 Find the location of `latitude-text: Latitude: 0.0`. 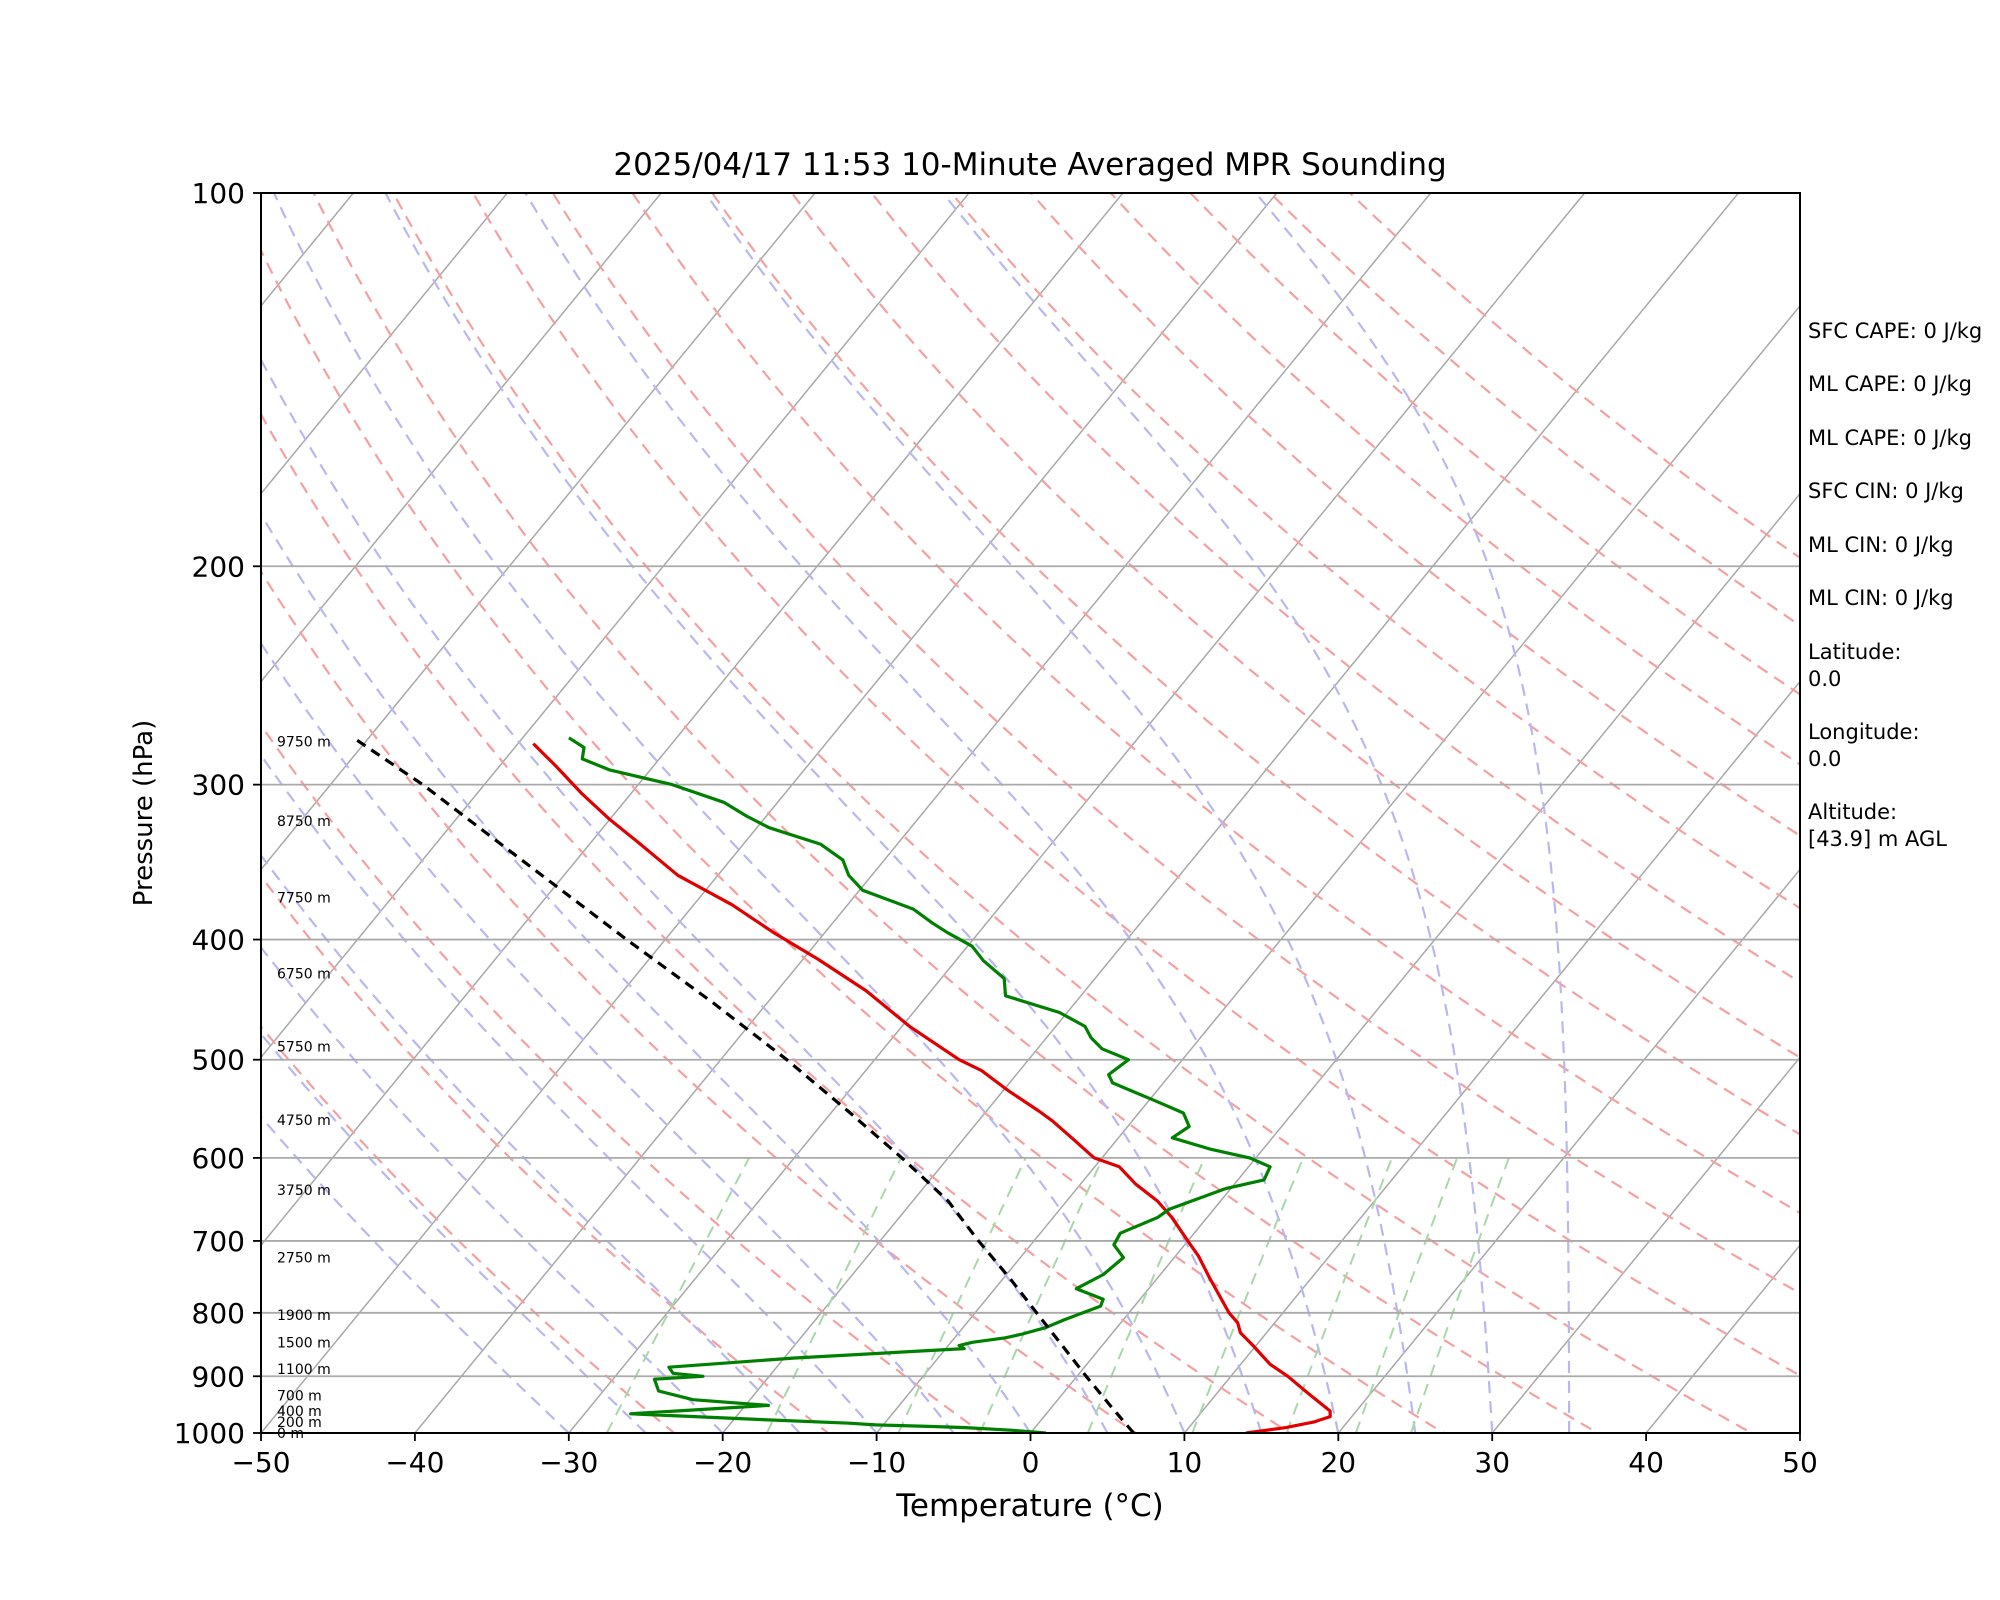

latitude-text: Latitude: 0.0 is located at coordinates (1855, 665).